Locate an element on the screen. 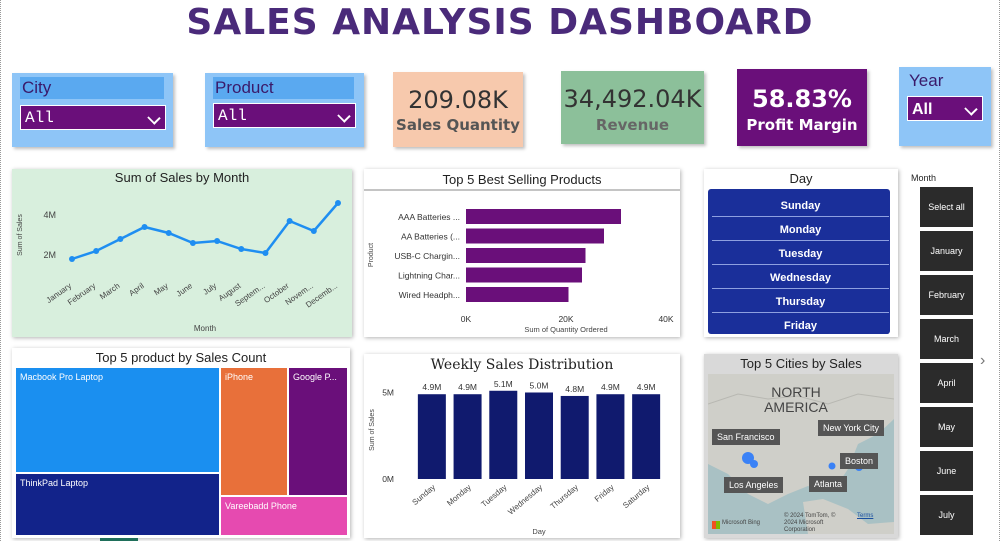 The height and width of the screenshot is (541, 1000). x-axis-label: Month is located at coordinates (205, 328).